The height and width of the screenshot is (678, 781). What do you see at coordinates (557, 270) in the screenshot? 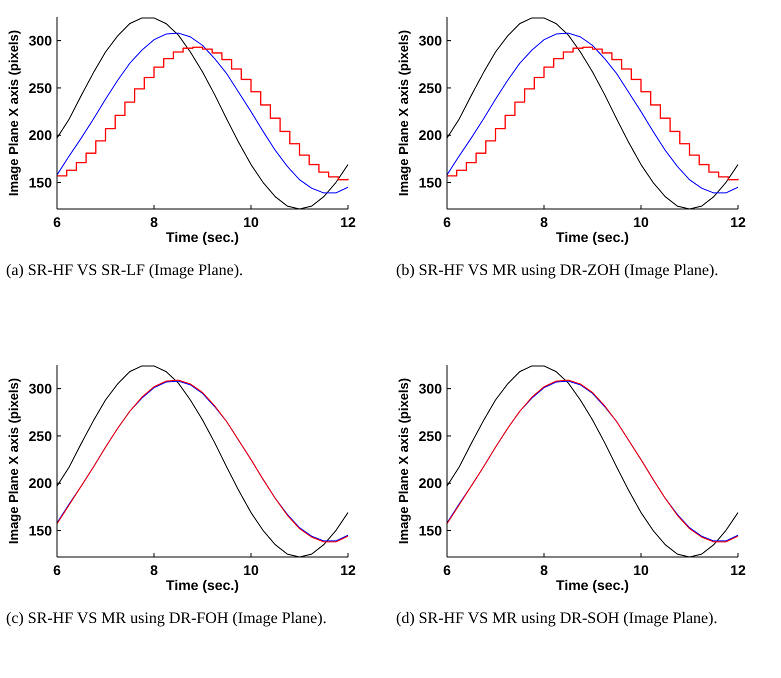
I see `text: (b) SR-HF VS MR using DR-ZOH (Image Plane).` at bounding box center [557, 270].